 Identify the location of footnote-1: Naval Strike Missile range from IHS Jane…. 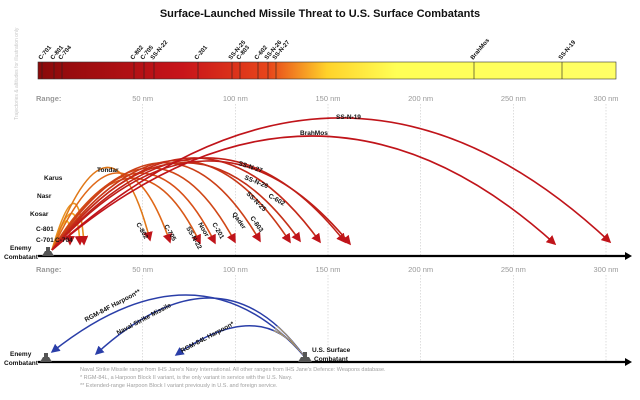
(233, 370).